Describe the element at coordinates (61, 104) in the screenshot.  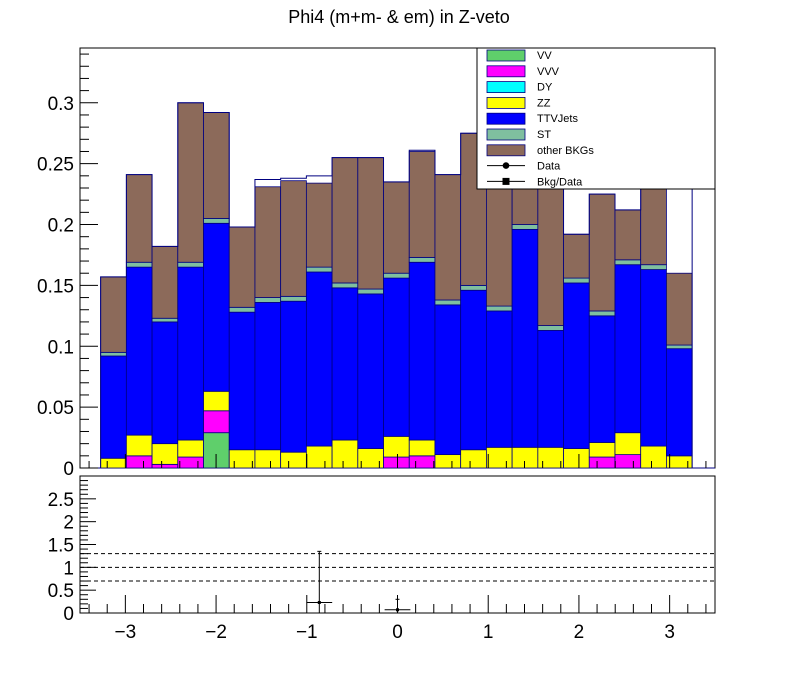
I see `y-tick-label: 0.3` at that location.